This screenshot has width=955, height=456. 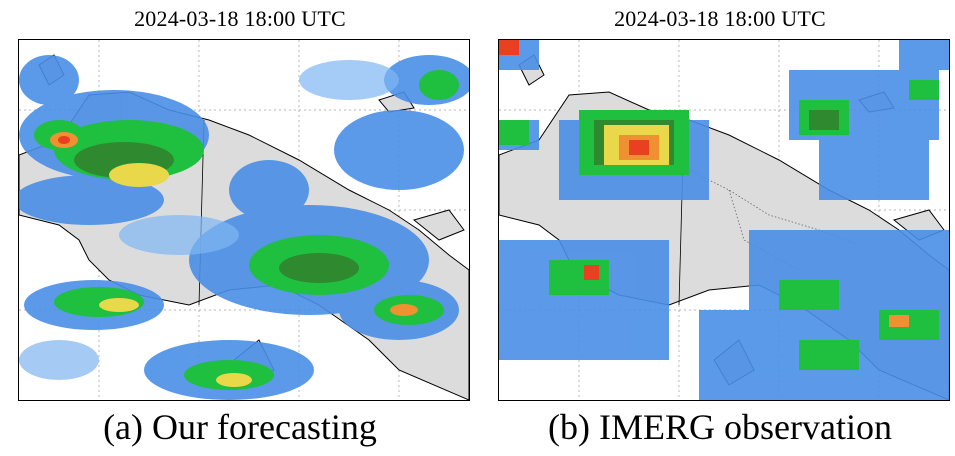 I want to click on panel-caption: (b) IMERG observation, so click(x=720, y=427).